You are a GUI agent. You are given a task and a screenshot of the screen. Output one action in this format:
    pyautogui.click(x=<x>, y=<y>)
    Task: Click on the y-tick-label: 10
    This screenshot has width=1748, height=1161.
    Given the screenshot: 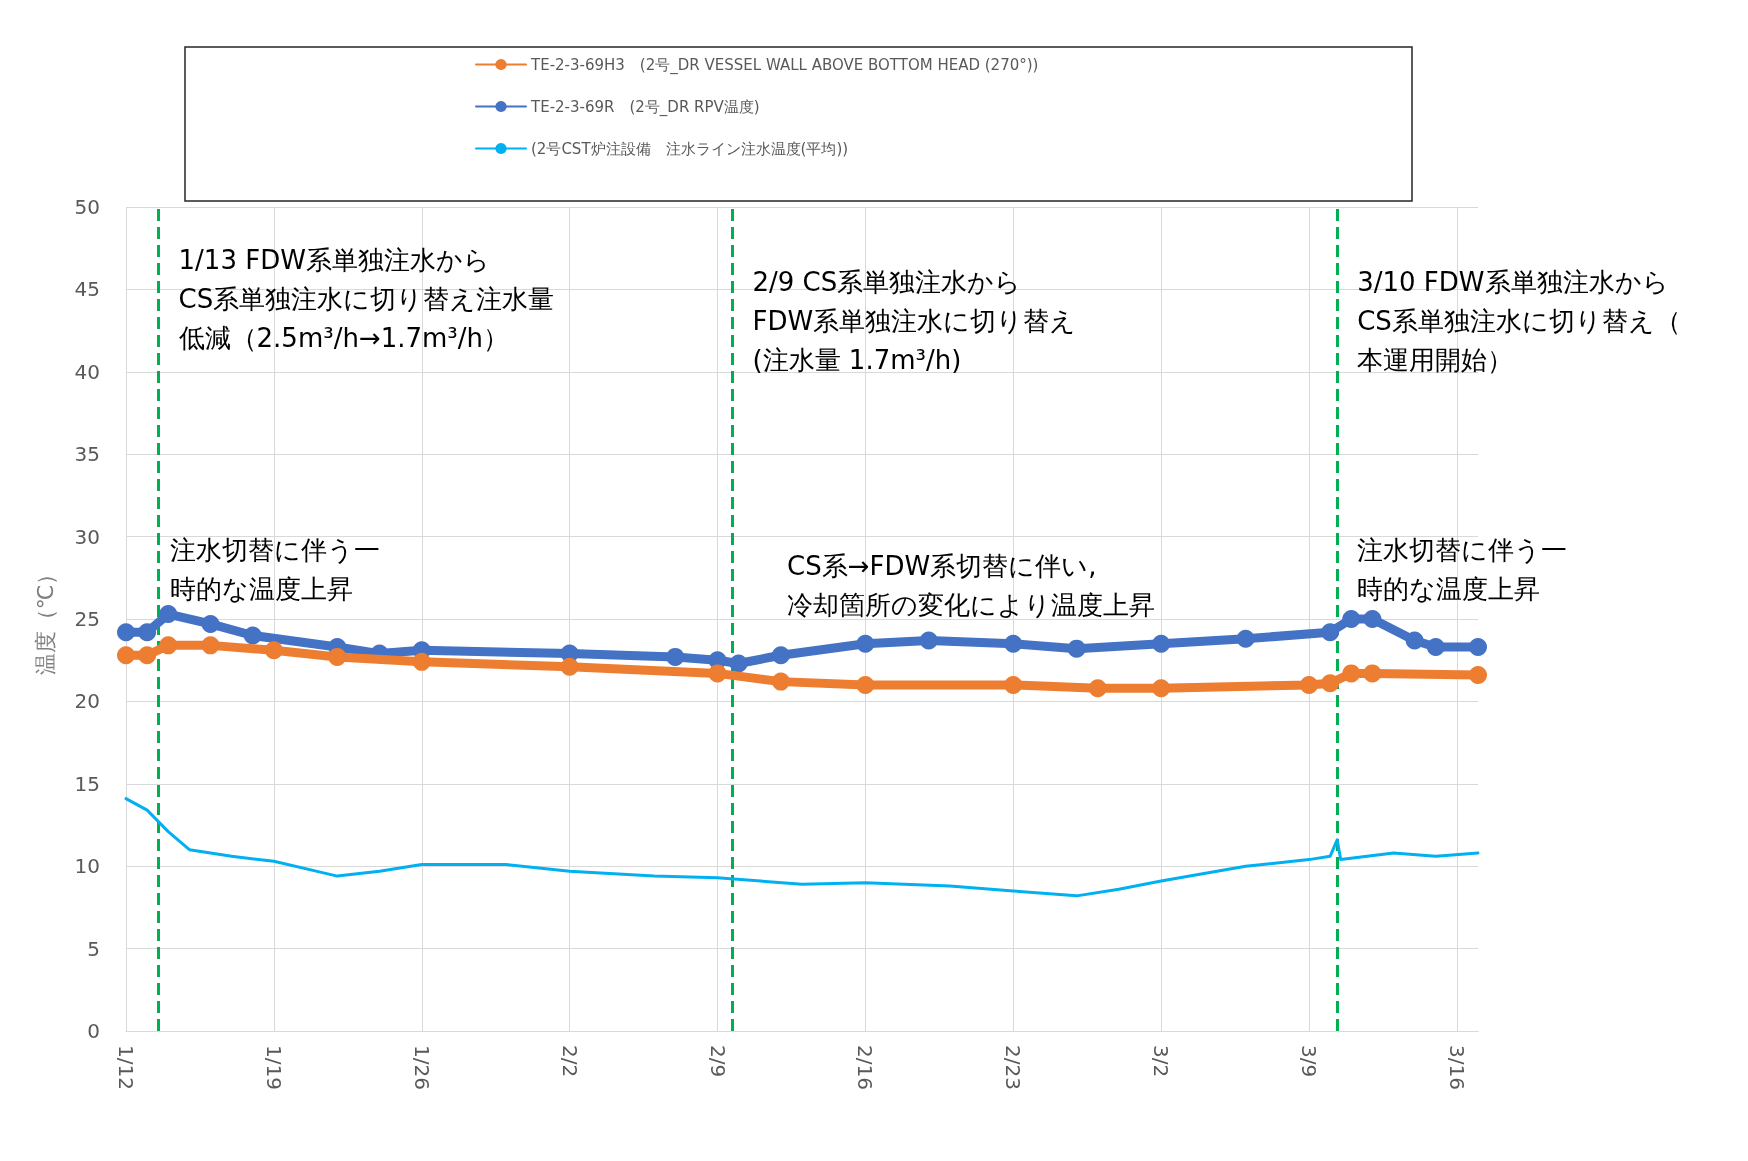 What is the action you would take?
    pyautogui.click(x=87, y=866)
    